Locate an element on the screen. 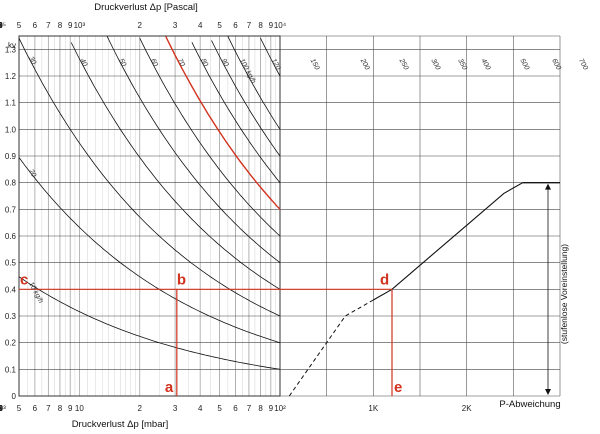 This screenshot has width=600, height=434. flow-curve-label: 40 is located at coordinates (83, 63).